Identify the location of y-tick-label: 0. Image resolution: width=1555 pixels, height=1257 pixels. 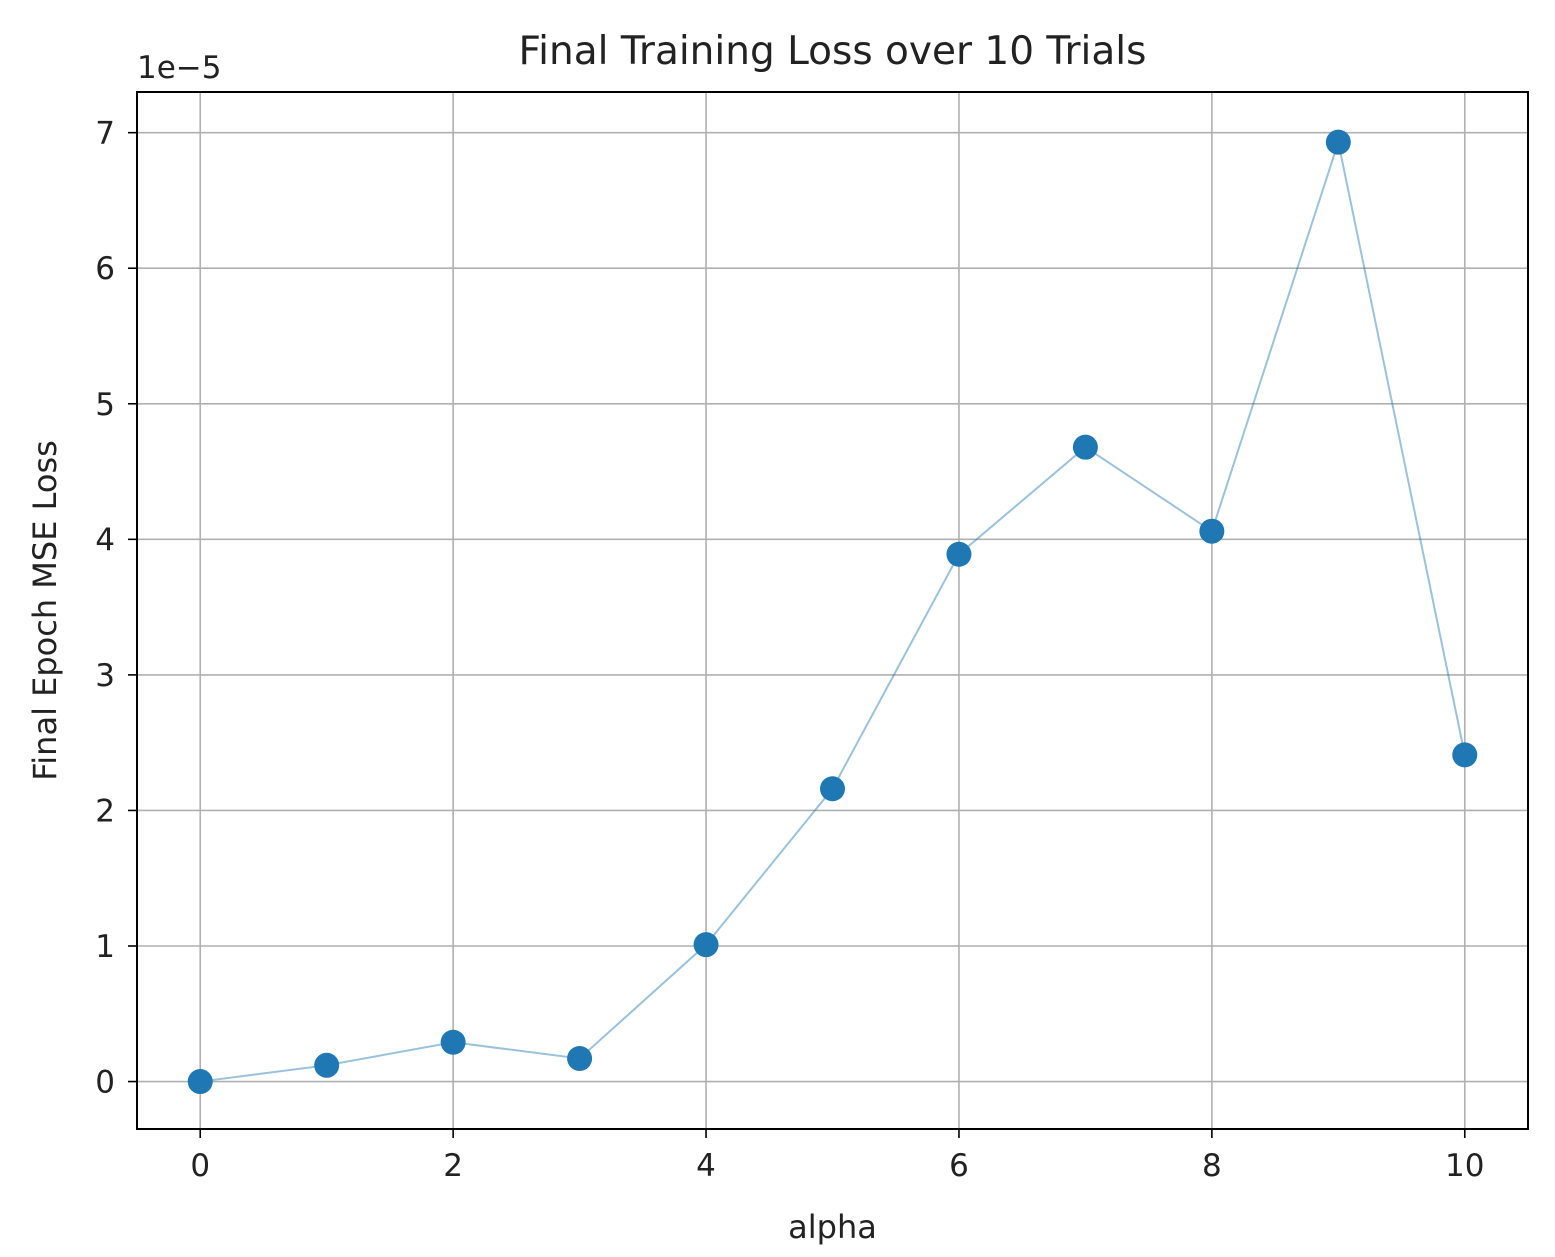
(105, 1083).